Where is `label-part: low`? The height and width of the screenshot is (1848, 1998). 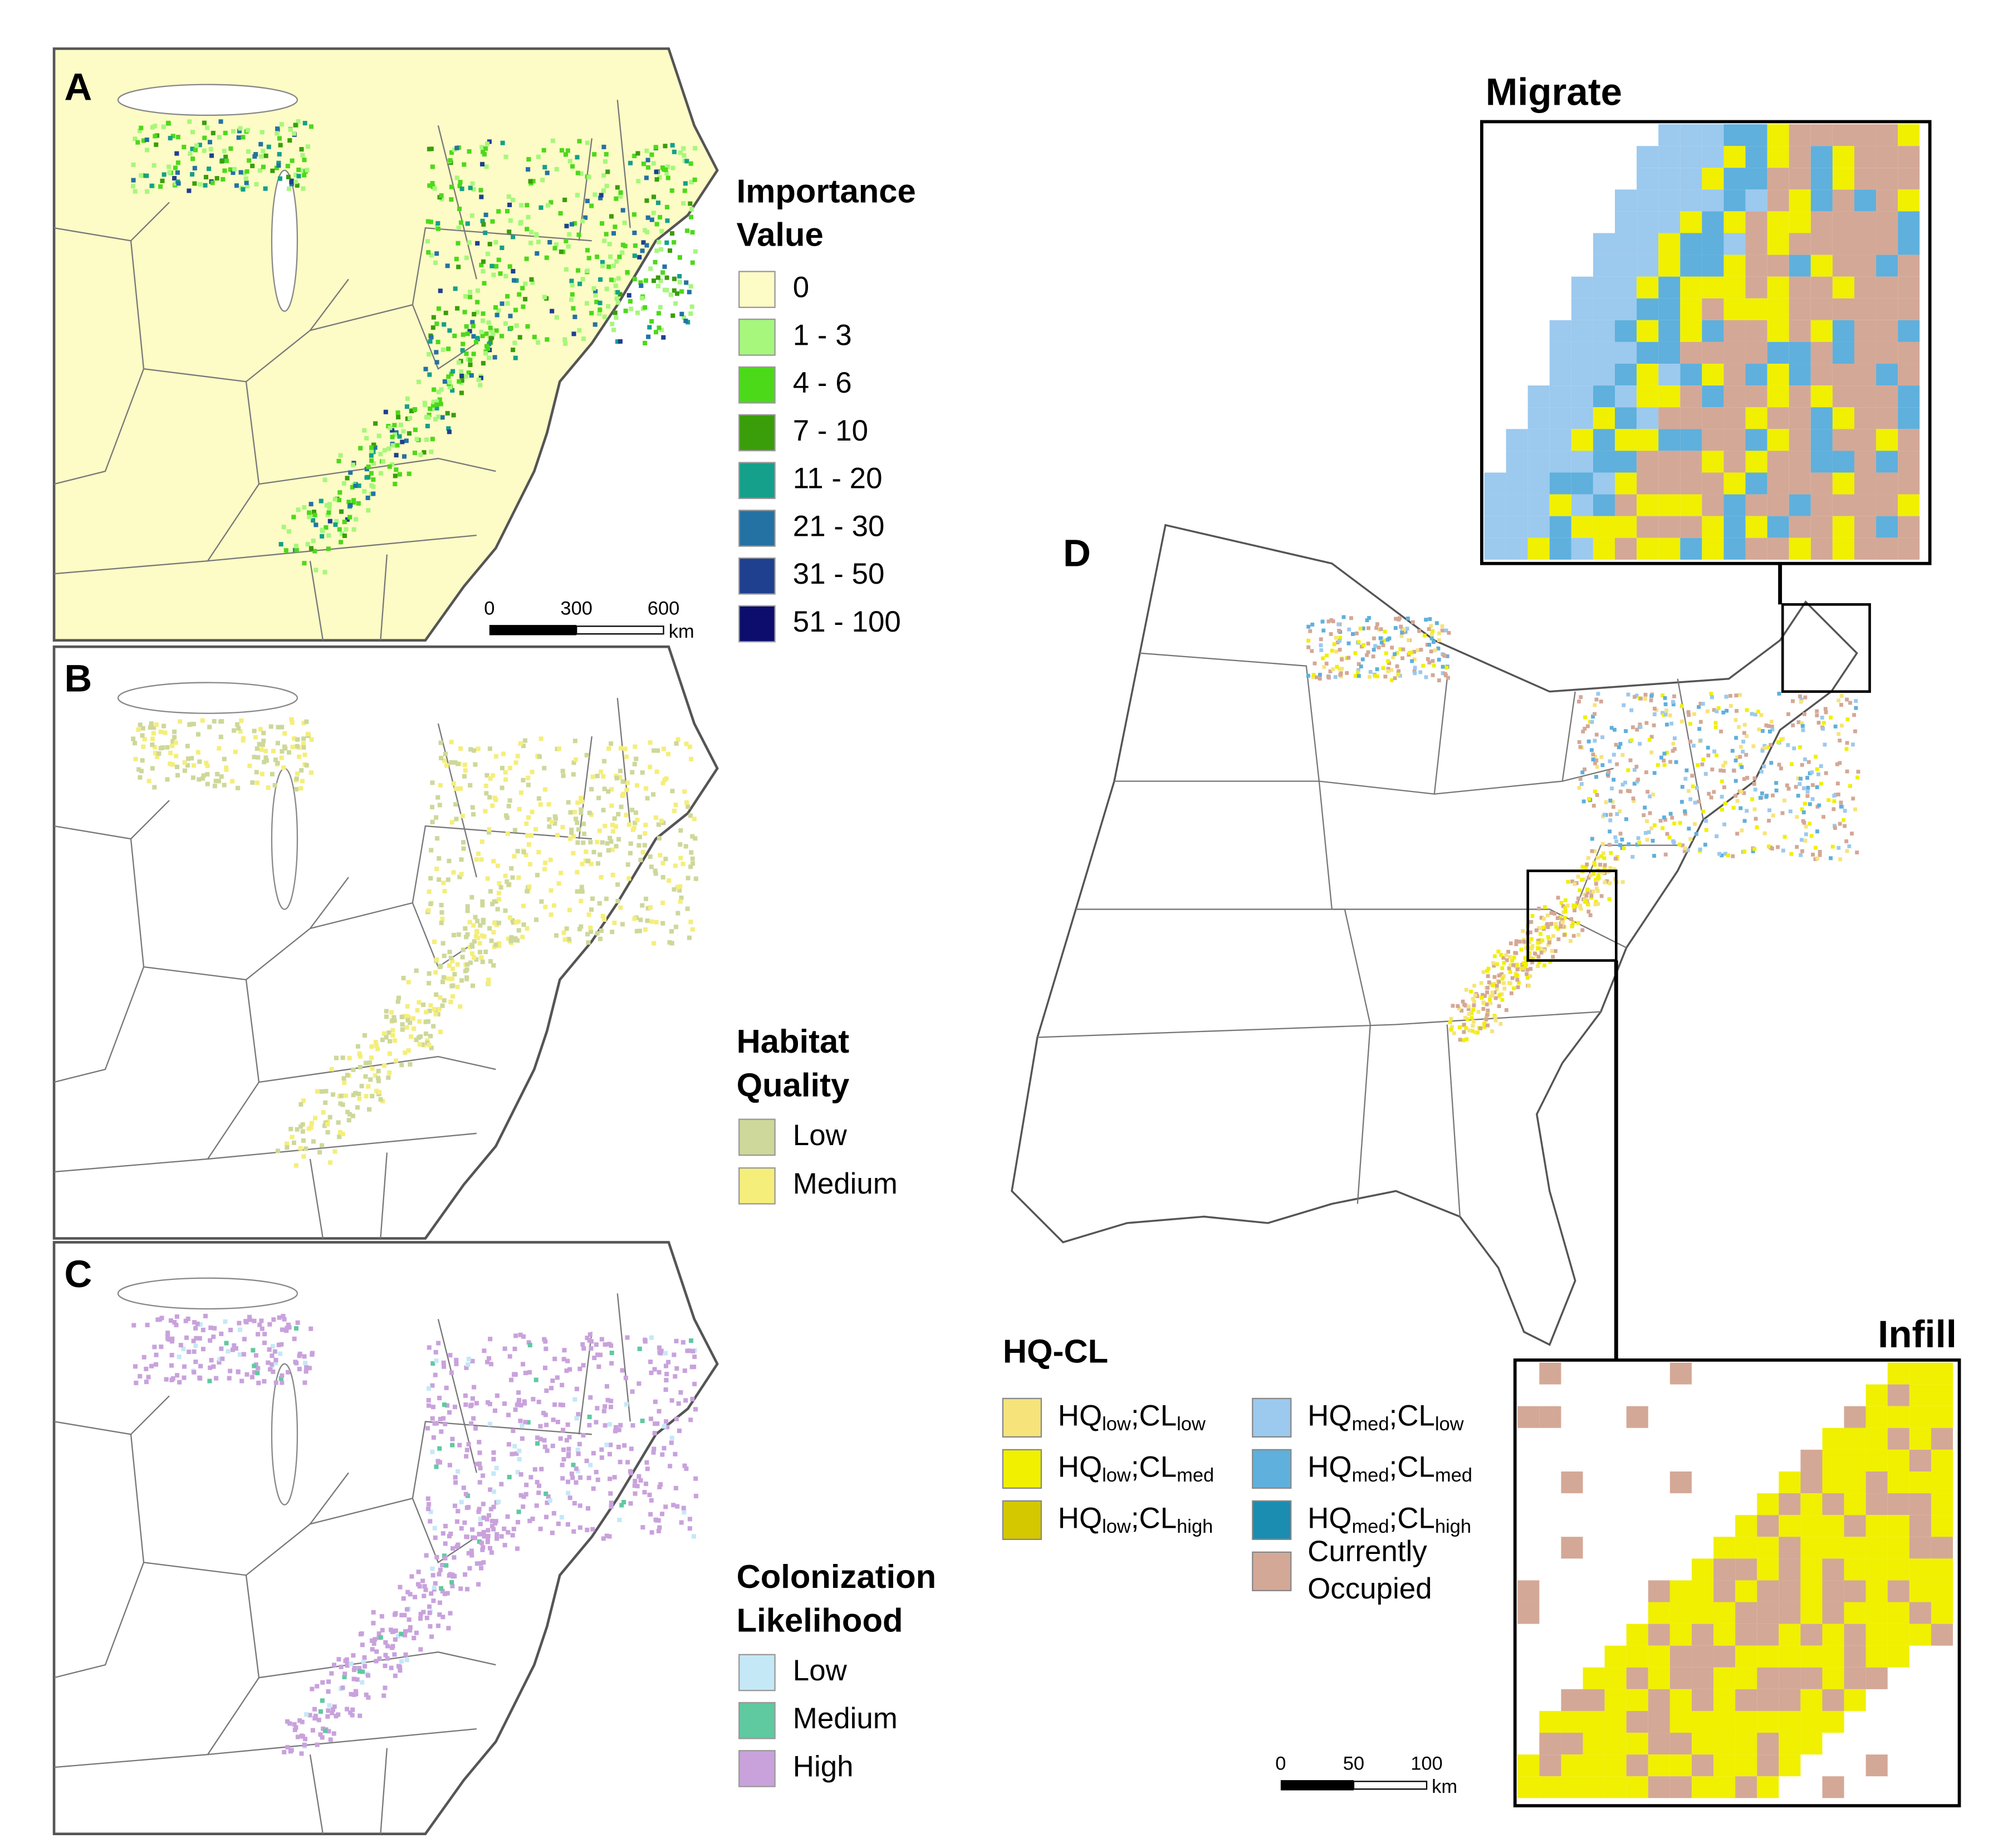
label-part: low is located at coordinates (1191, 1424).